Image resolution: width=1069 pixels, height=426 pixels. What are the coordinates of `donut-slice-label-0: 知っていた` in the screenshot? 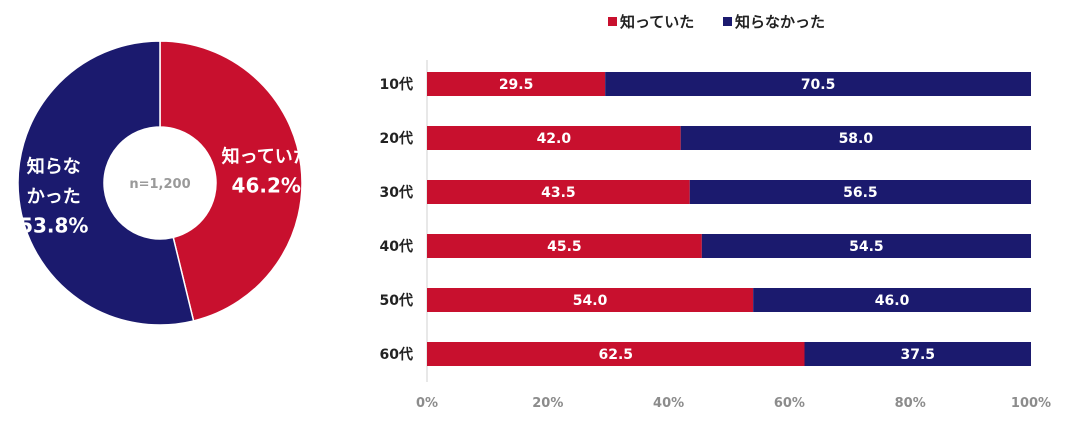 It's located at (266, 156).